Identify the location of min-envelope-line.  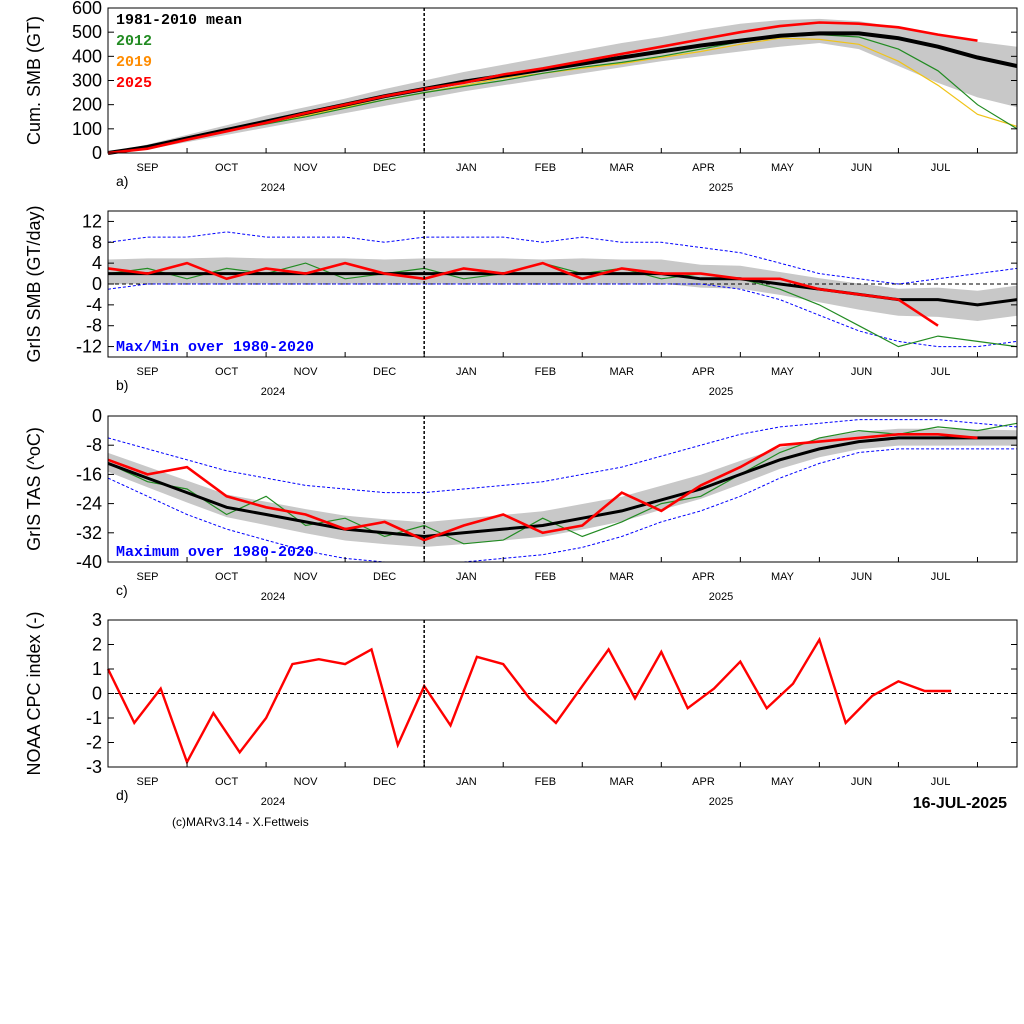
(562, 315).